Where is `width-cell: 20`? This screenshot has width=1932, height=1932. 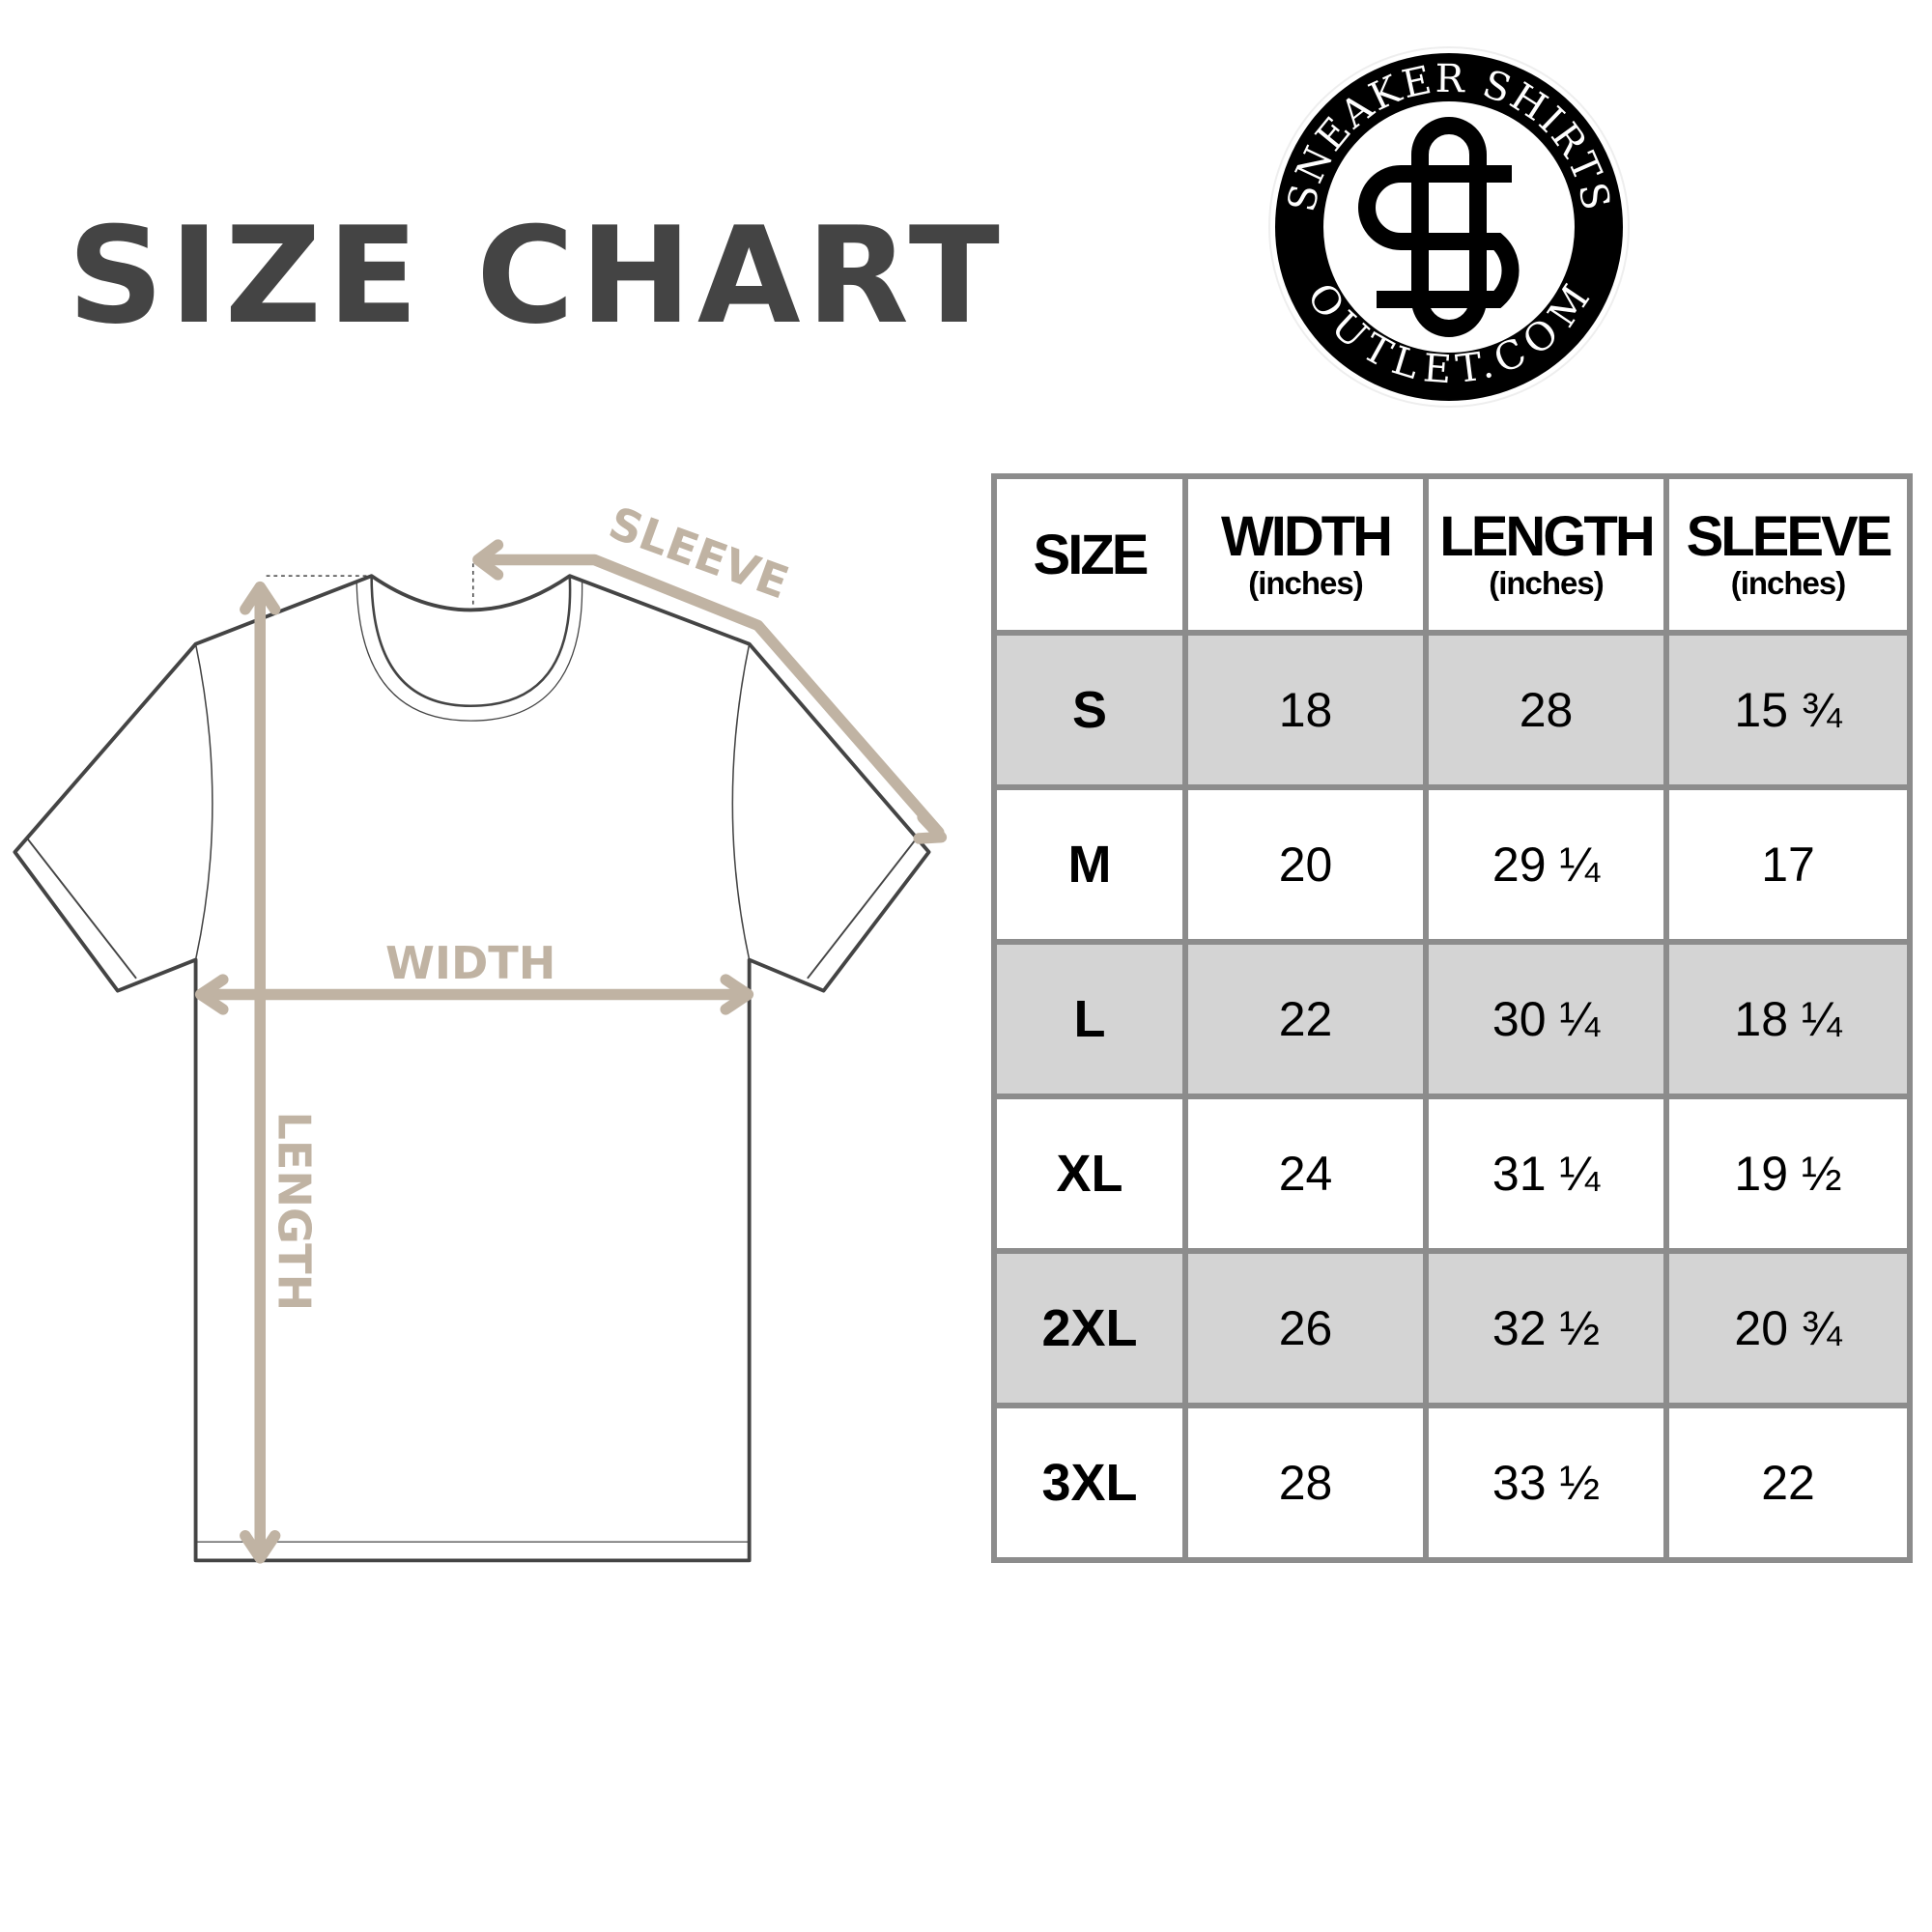 width-cell: 20 is located at coordinates (1305, 864).